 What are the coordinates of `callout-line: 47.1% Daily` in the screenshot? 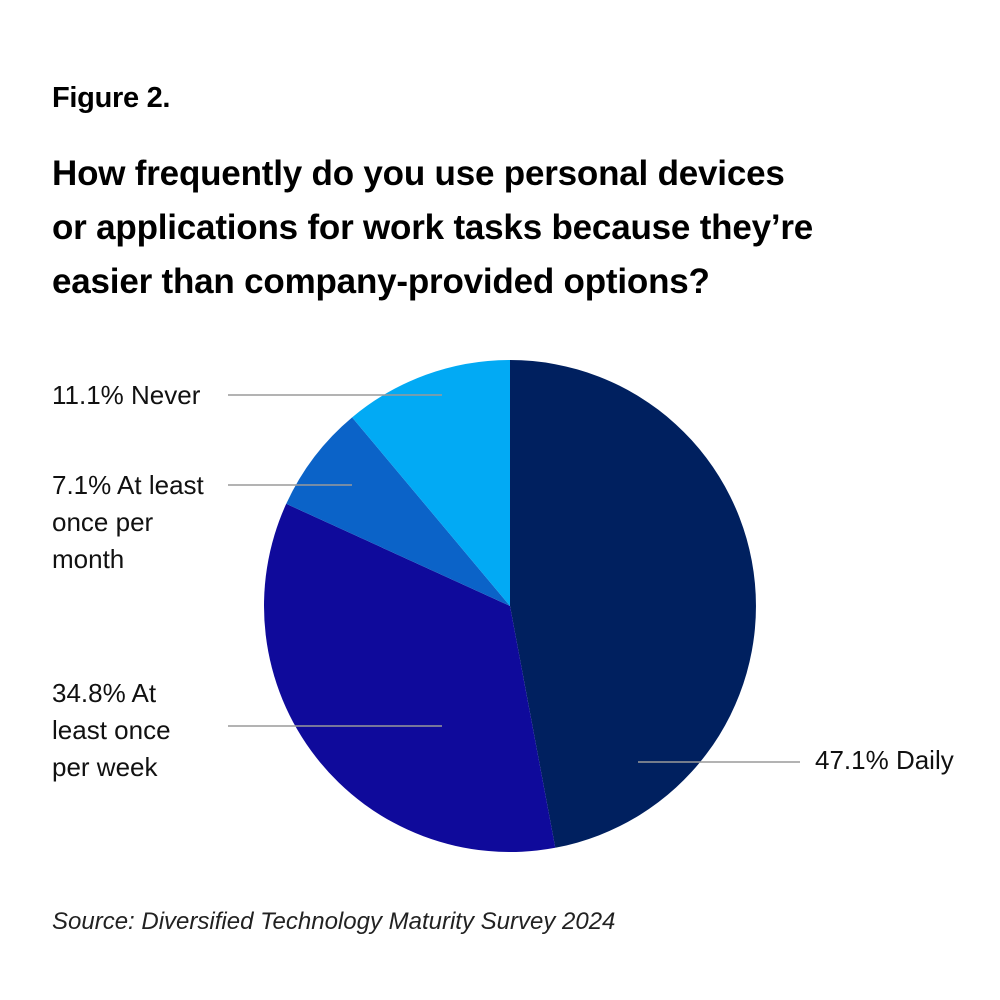 It's located at (884, 760).